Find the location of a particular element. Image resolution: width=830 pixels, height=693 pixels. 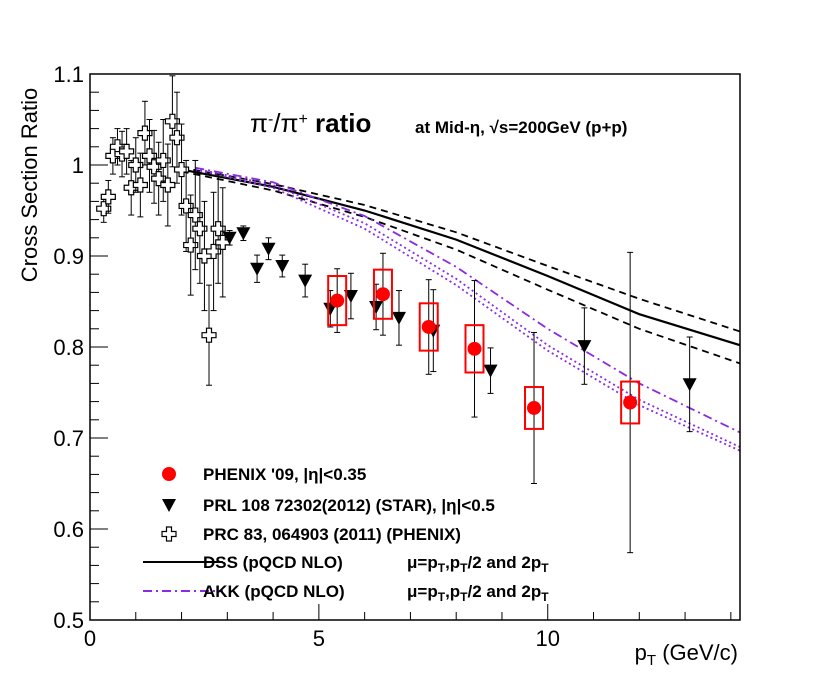

y-tick-label: 0.6 is located at coordinates (68, 529).